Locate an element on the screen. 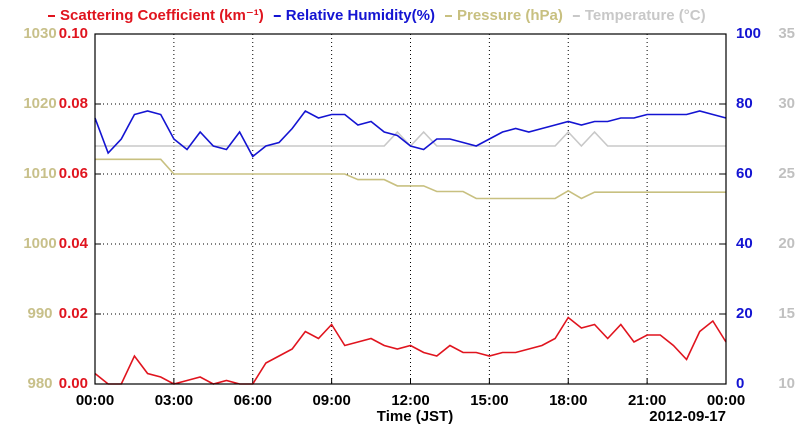  y2-tick-label: 0 is located at coordinates (740, 383).